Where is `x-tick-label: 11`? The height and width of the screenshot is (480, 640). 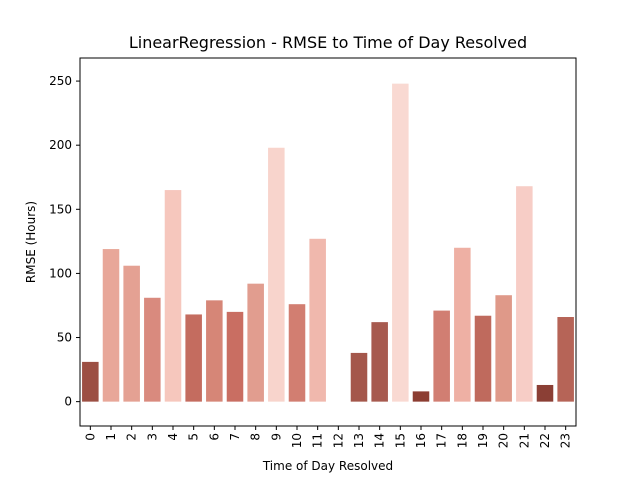 x-tick-label: 11 is located at coordinates (318, 440).